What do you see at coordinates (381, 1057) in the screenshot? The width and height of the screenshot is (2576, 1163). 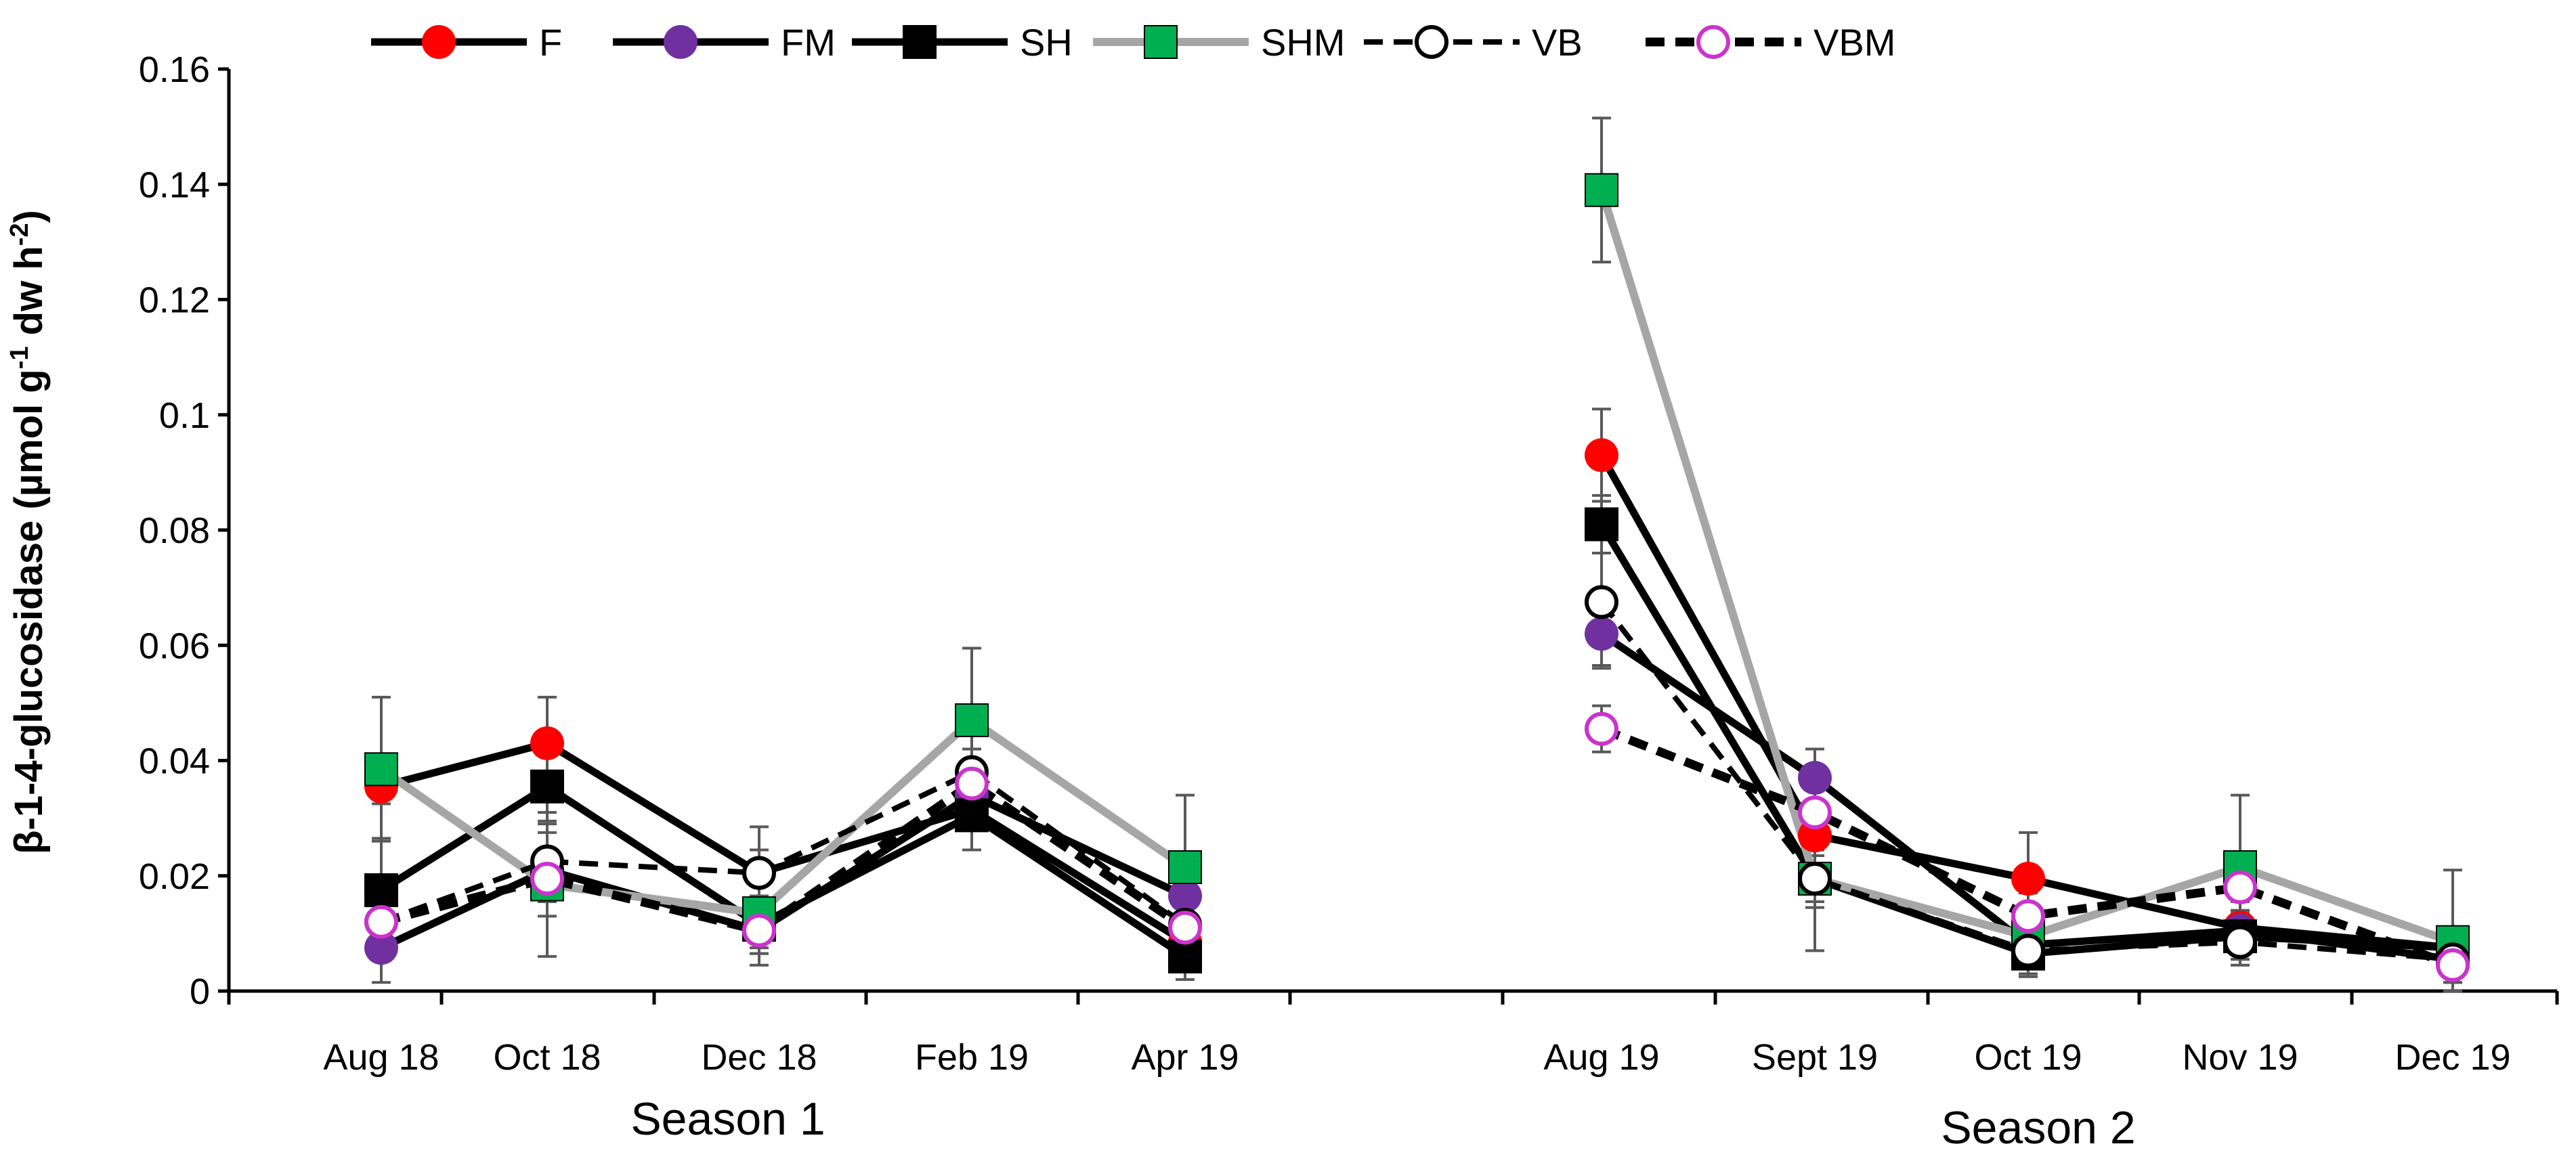 I see `x-tick-label: Aug 18` at bounding box center [381, 1057].